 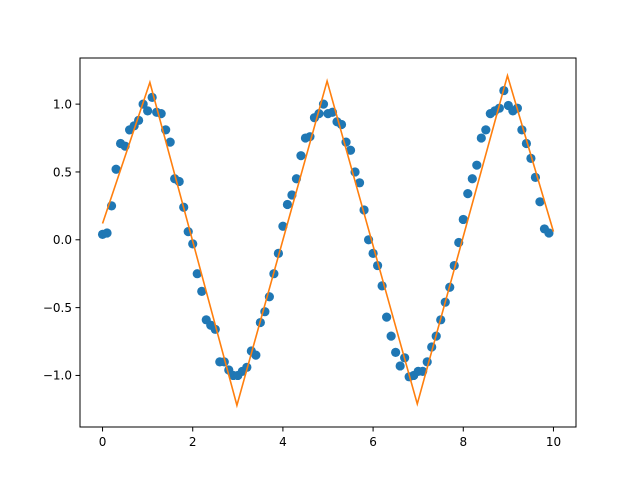 I want to click on x-tick-label: 8, so click(x=463, y=442).